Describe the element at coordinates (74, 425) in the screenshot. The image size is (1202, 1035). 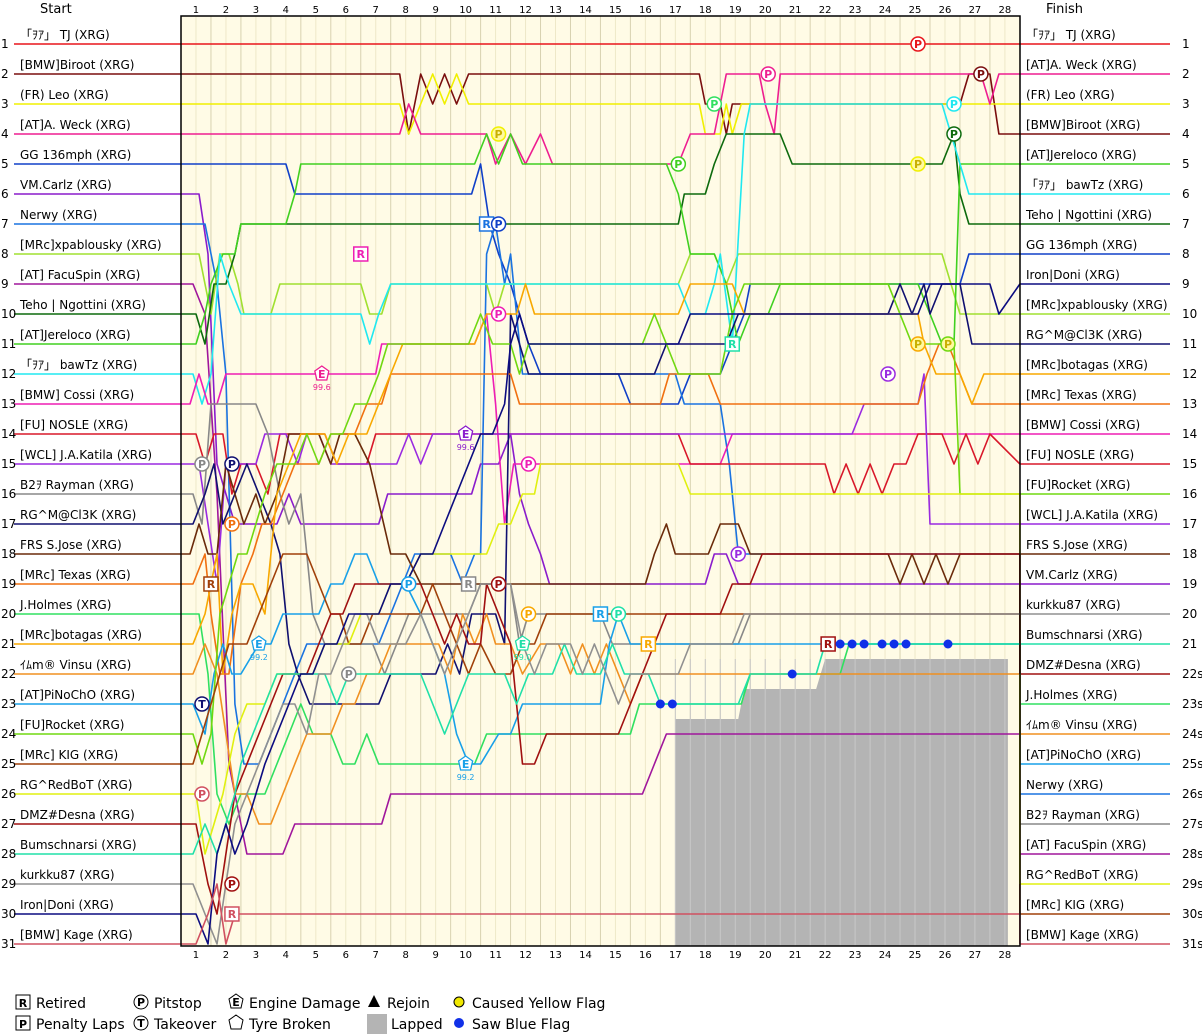
I see `start-driver-name: [FU] NOSLE (XRG)` at that location.